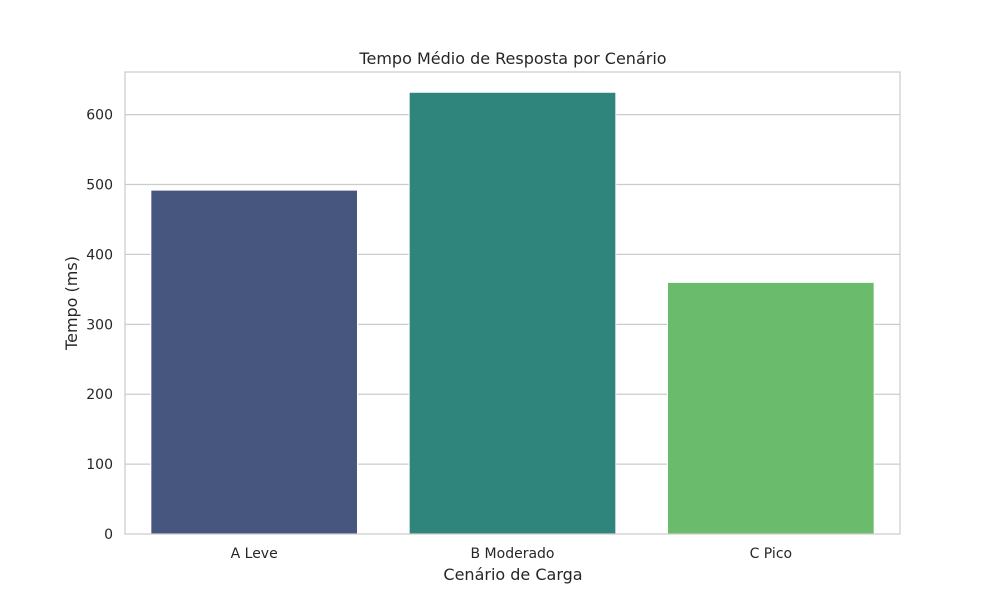 The image size is (1000, 600). I want to click on x-tick-label: C Pico, so click(771, 554).